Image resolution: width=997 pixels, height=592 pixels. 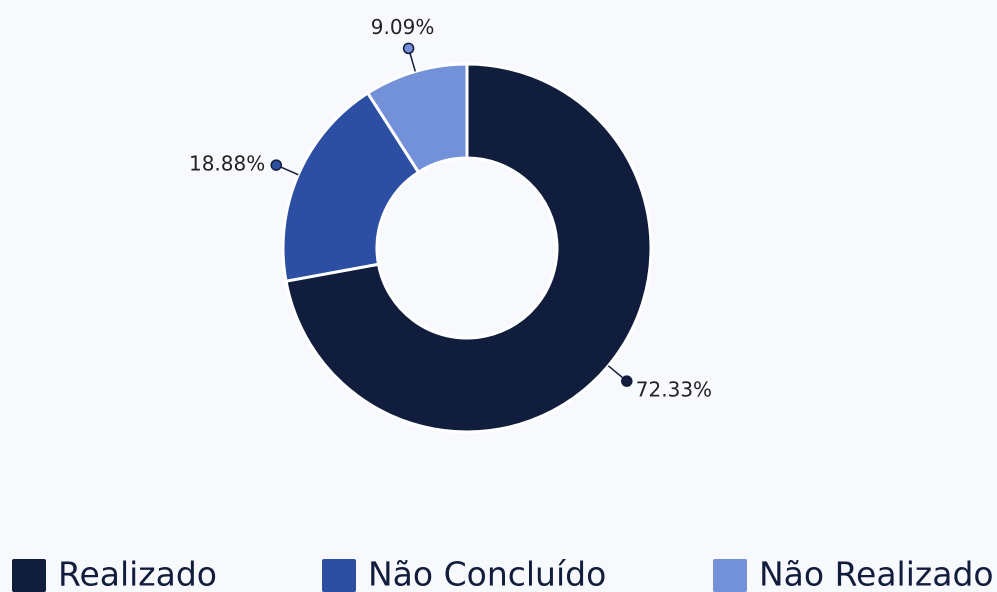 I want to click on legend-label: Realizado, so click(x=137, y=573).